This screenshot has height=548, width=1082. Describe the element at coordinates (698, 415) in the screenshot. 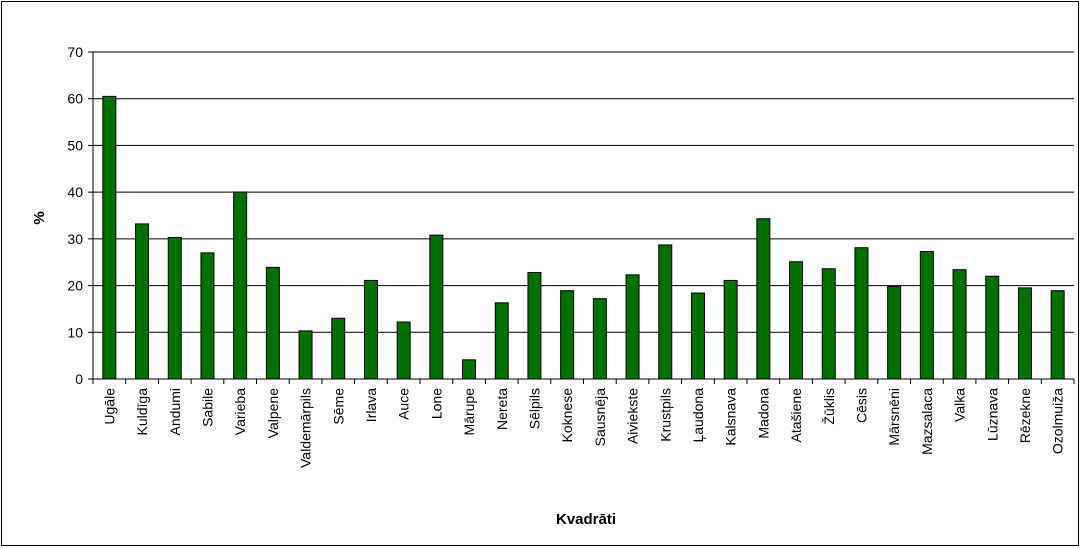

I see `x-tick-label: Ļaudona` at that location.